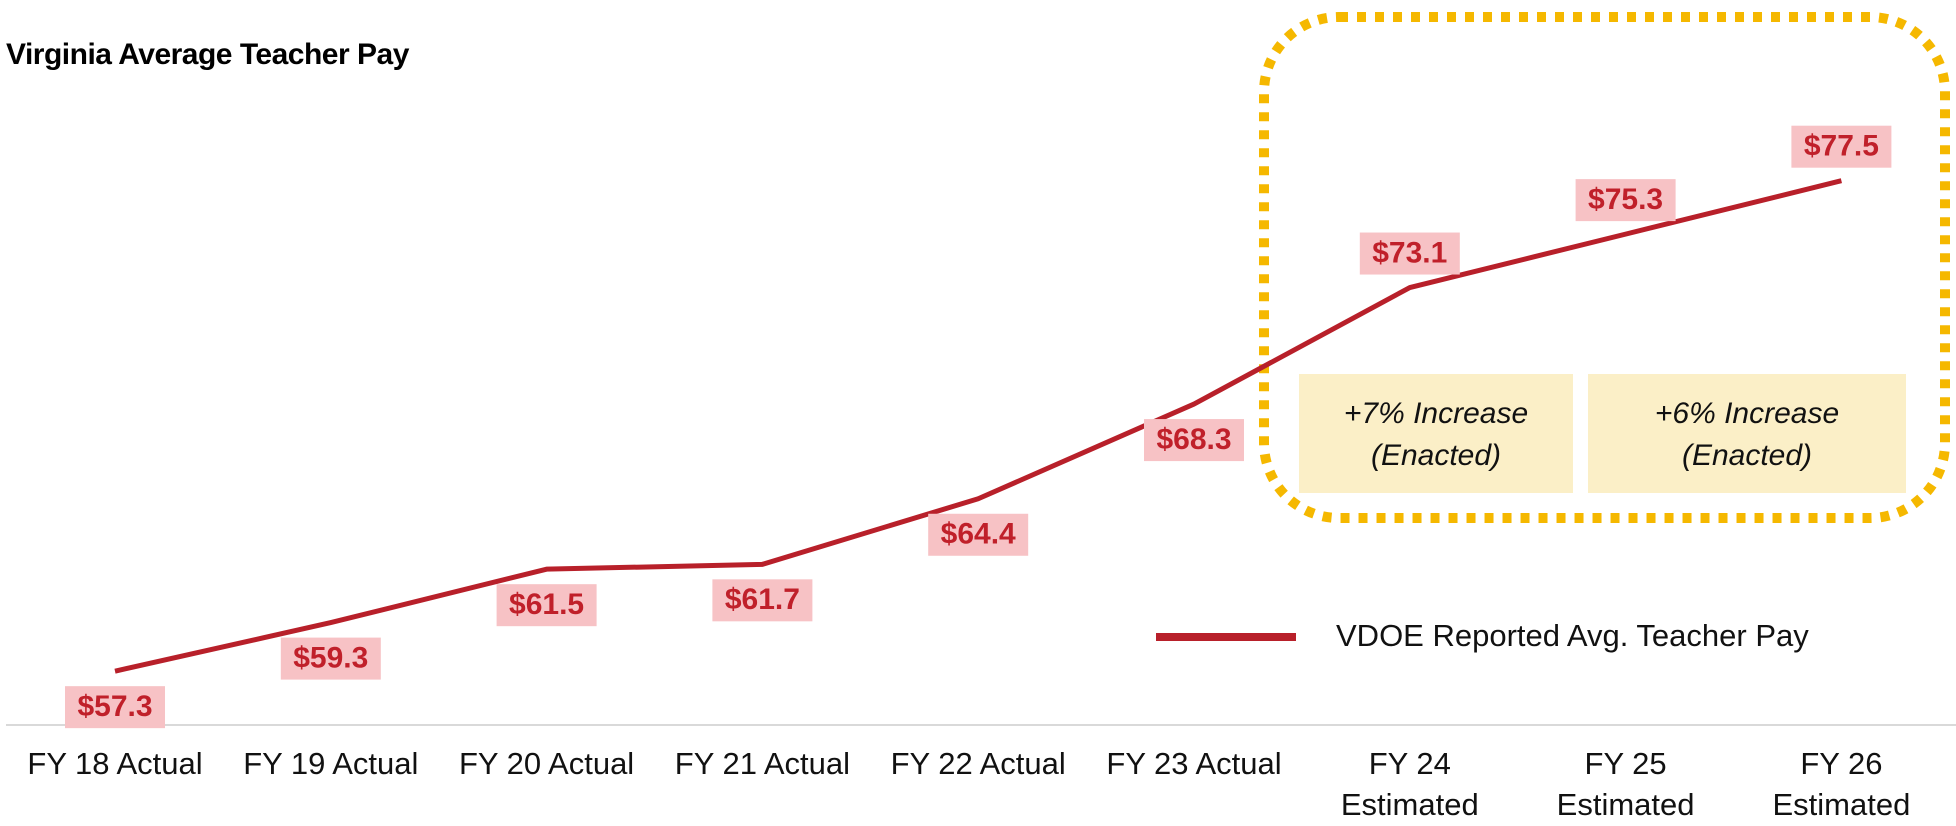  I want to click on data-label: $77.5, so click(1841, 146).